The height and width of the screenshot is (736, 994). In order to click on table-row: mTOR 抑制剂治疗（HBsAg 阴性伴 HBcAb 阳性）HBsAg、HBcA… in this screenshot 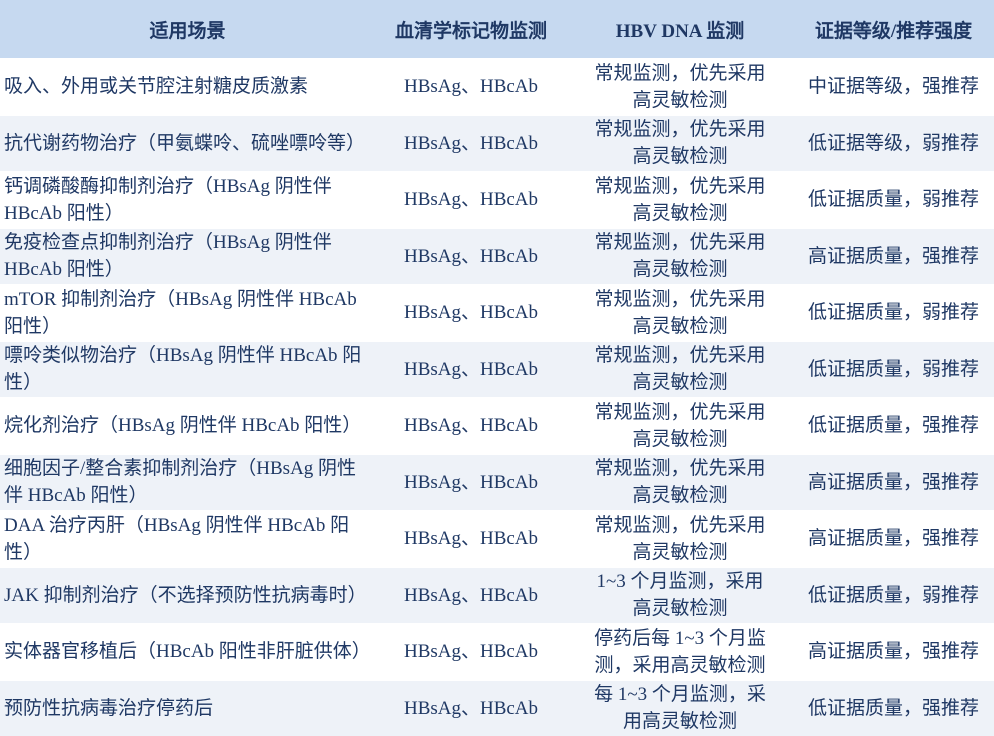, I will do `click(497, 313)`.